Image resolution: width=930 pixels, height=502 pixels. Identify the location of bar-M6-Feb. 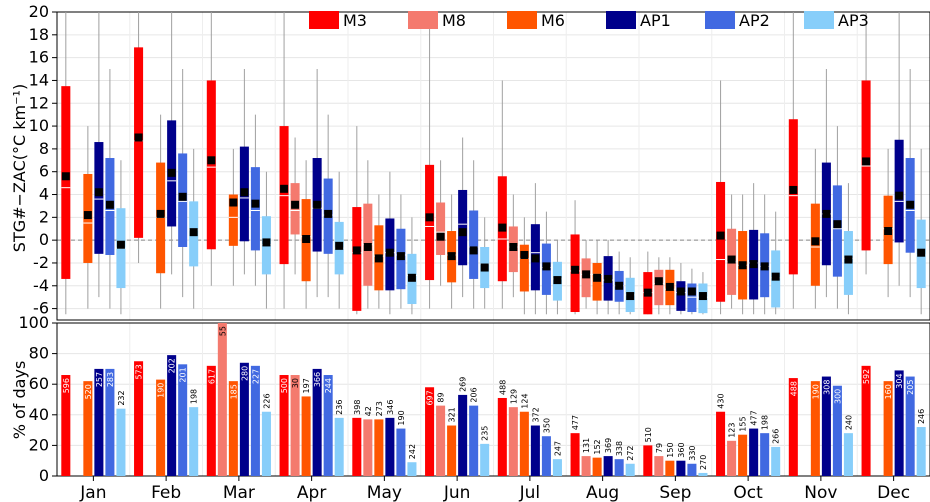
(161, 427).